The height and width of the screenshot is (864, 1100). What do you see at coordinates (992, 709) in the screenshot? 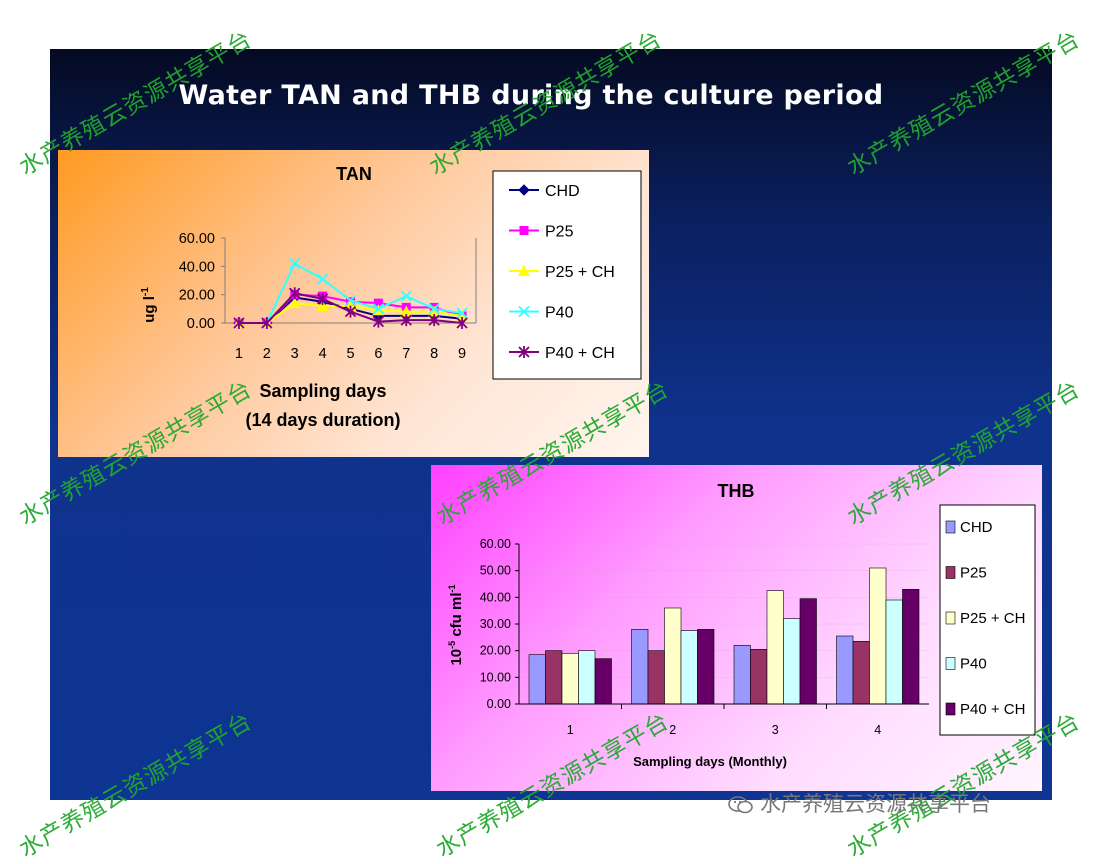
I see `thb-legend-label: P40 + CH` at bounding box center [992, 709].